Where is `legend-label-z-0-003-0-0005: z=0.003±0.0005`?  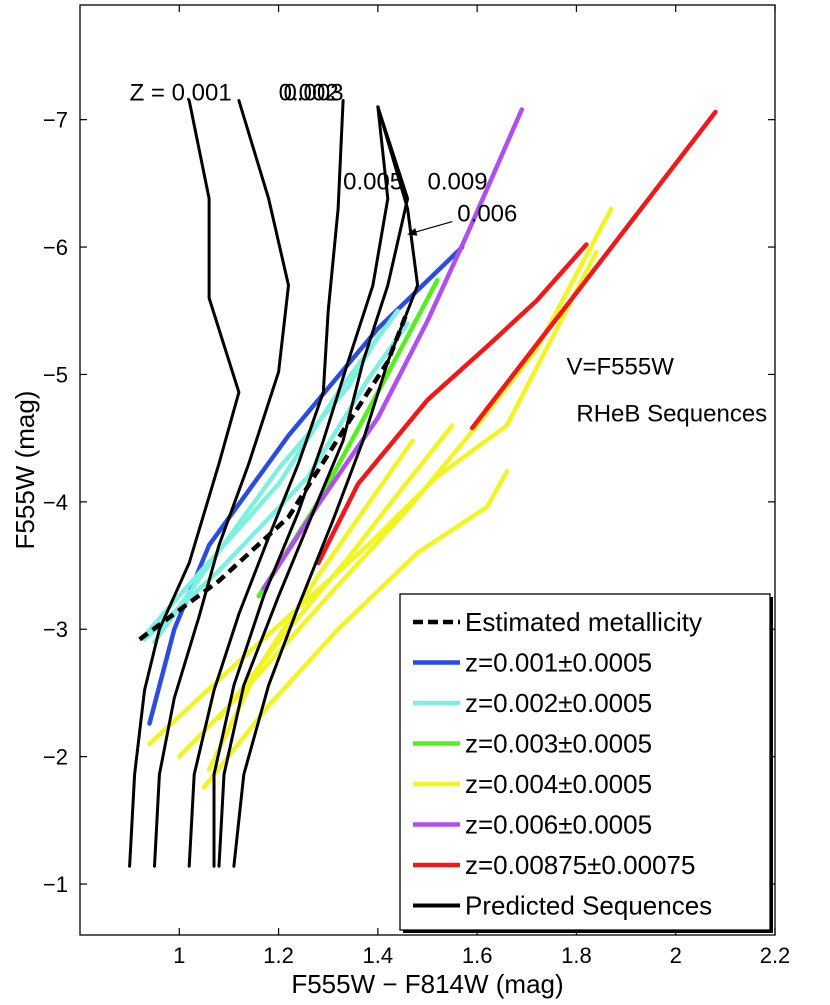 legend-label-z-0-003-0-0005: z=0.003±0.0005 is located at coordinates (558, 744).